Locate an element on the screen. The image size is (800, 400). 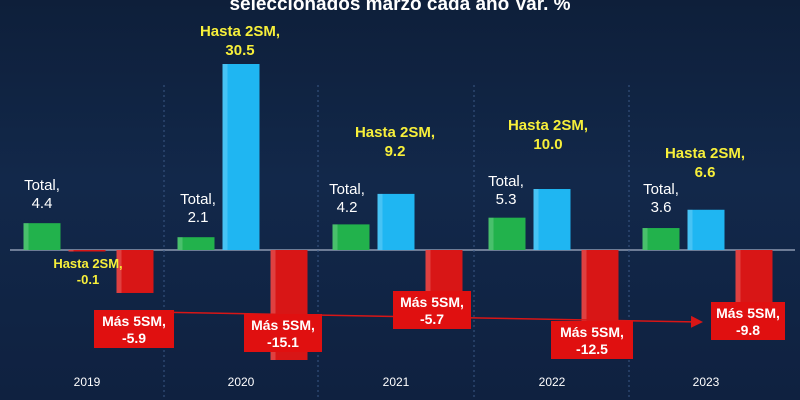
bar-total-2019 is located at coordinates (42, 236).